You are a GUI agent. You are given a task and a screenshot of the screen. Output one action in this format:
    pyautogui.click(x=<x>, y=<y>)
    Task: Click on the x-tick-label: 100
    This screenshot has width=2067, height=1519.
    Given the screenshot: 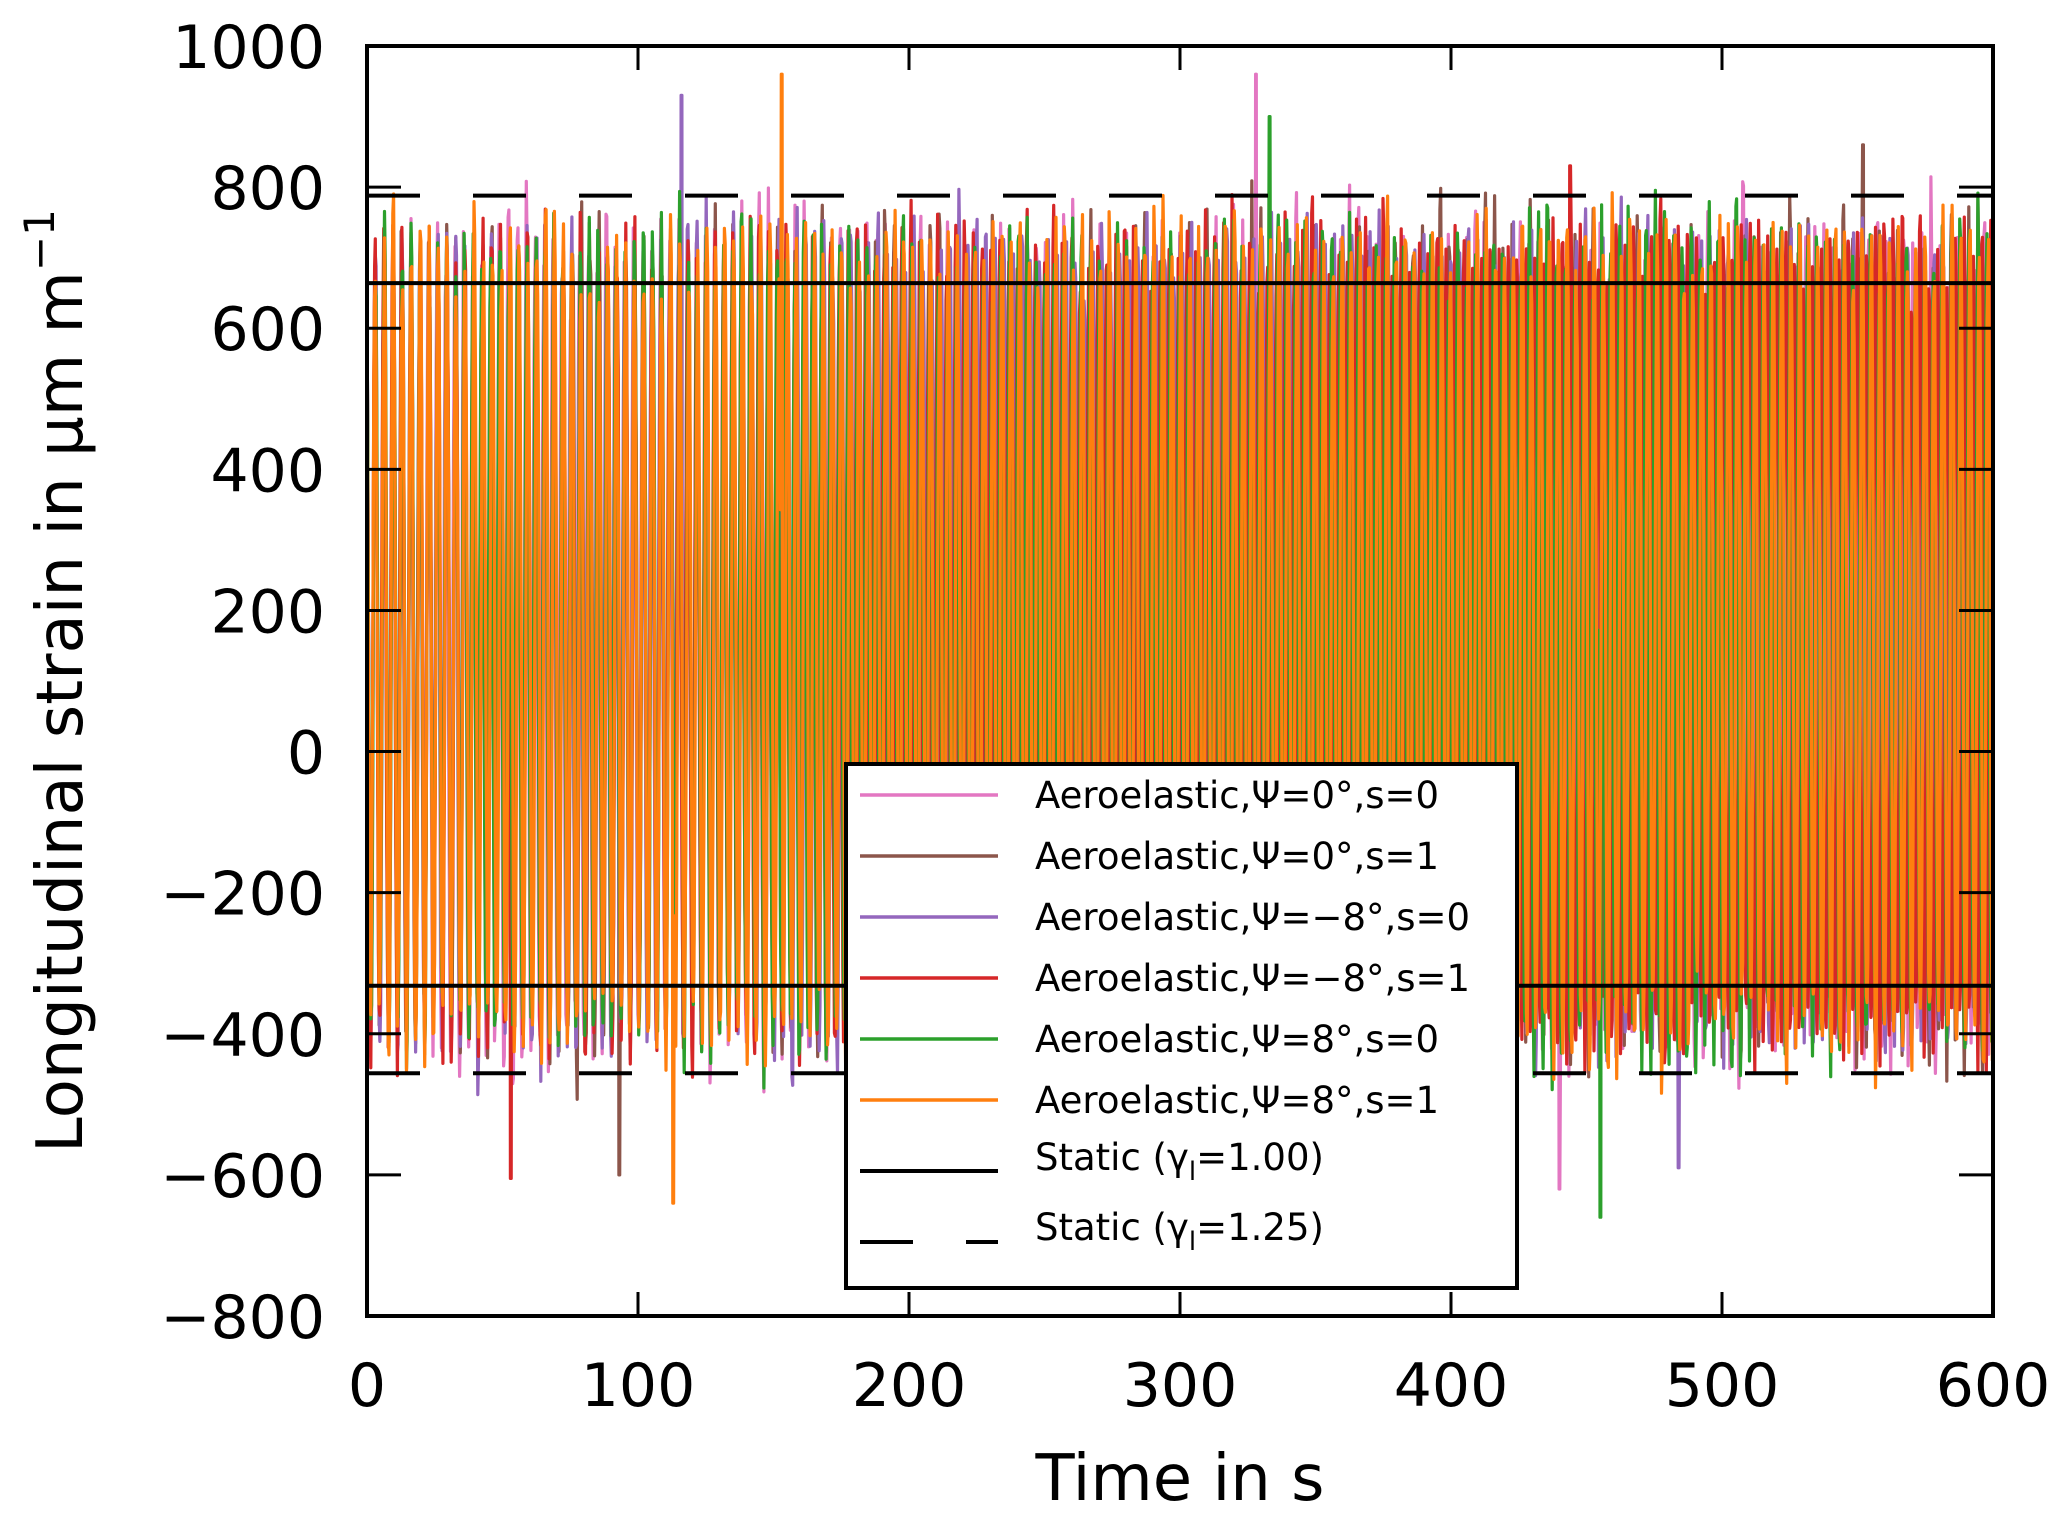 What is the action you would take?
    pyautogui.click(x=638, y=1386)
    